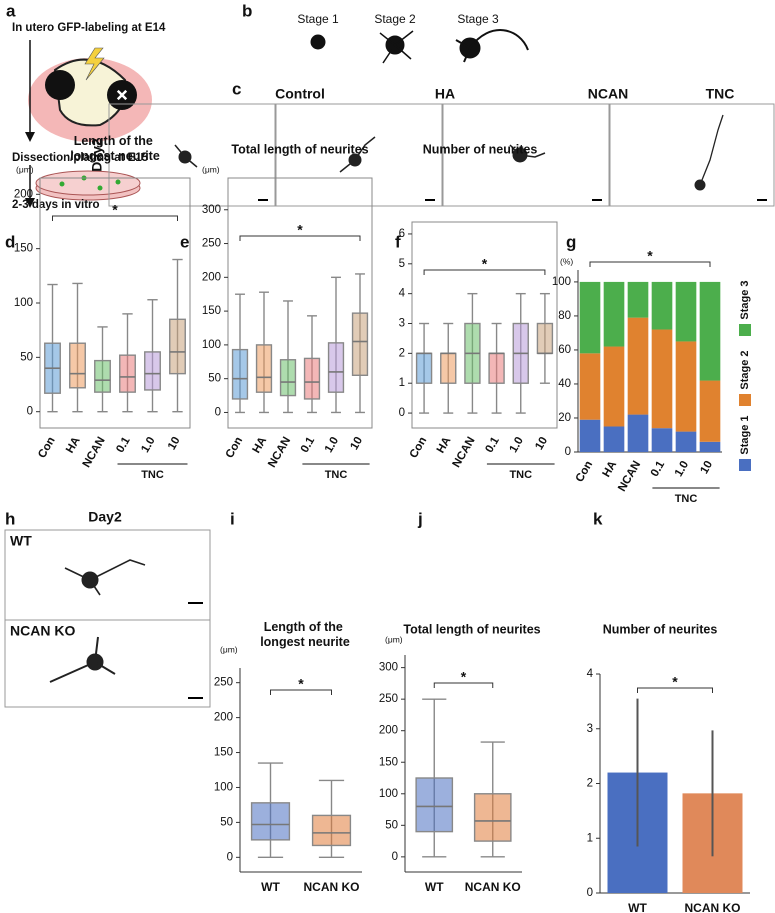 The width and height of the screenshot is (775, 913). What do you see at coordinates (398, 241) in the screenshot?
I see `panel-label: f` at bounding box center [398, 241].